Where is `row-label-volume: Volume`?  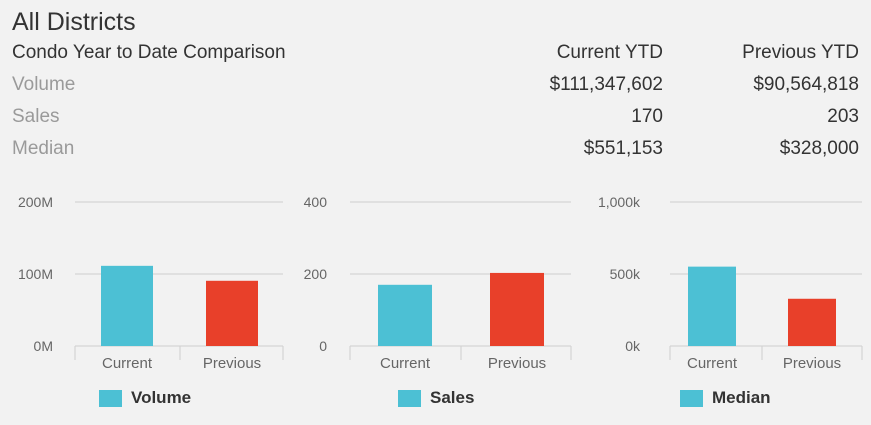 row-label-volume: Volume is located at coordinates (44, 84).